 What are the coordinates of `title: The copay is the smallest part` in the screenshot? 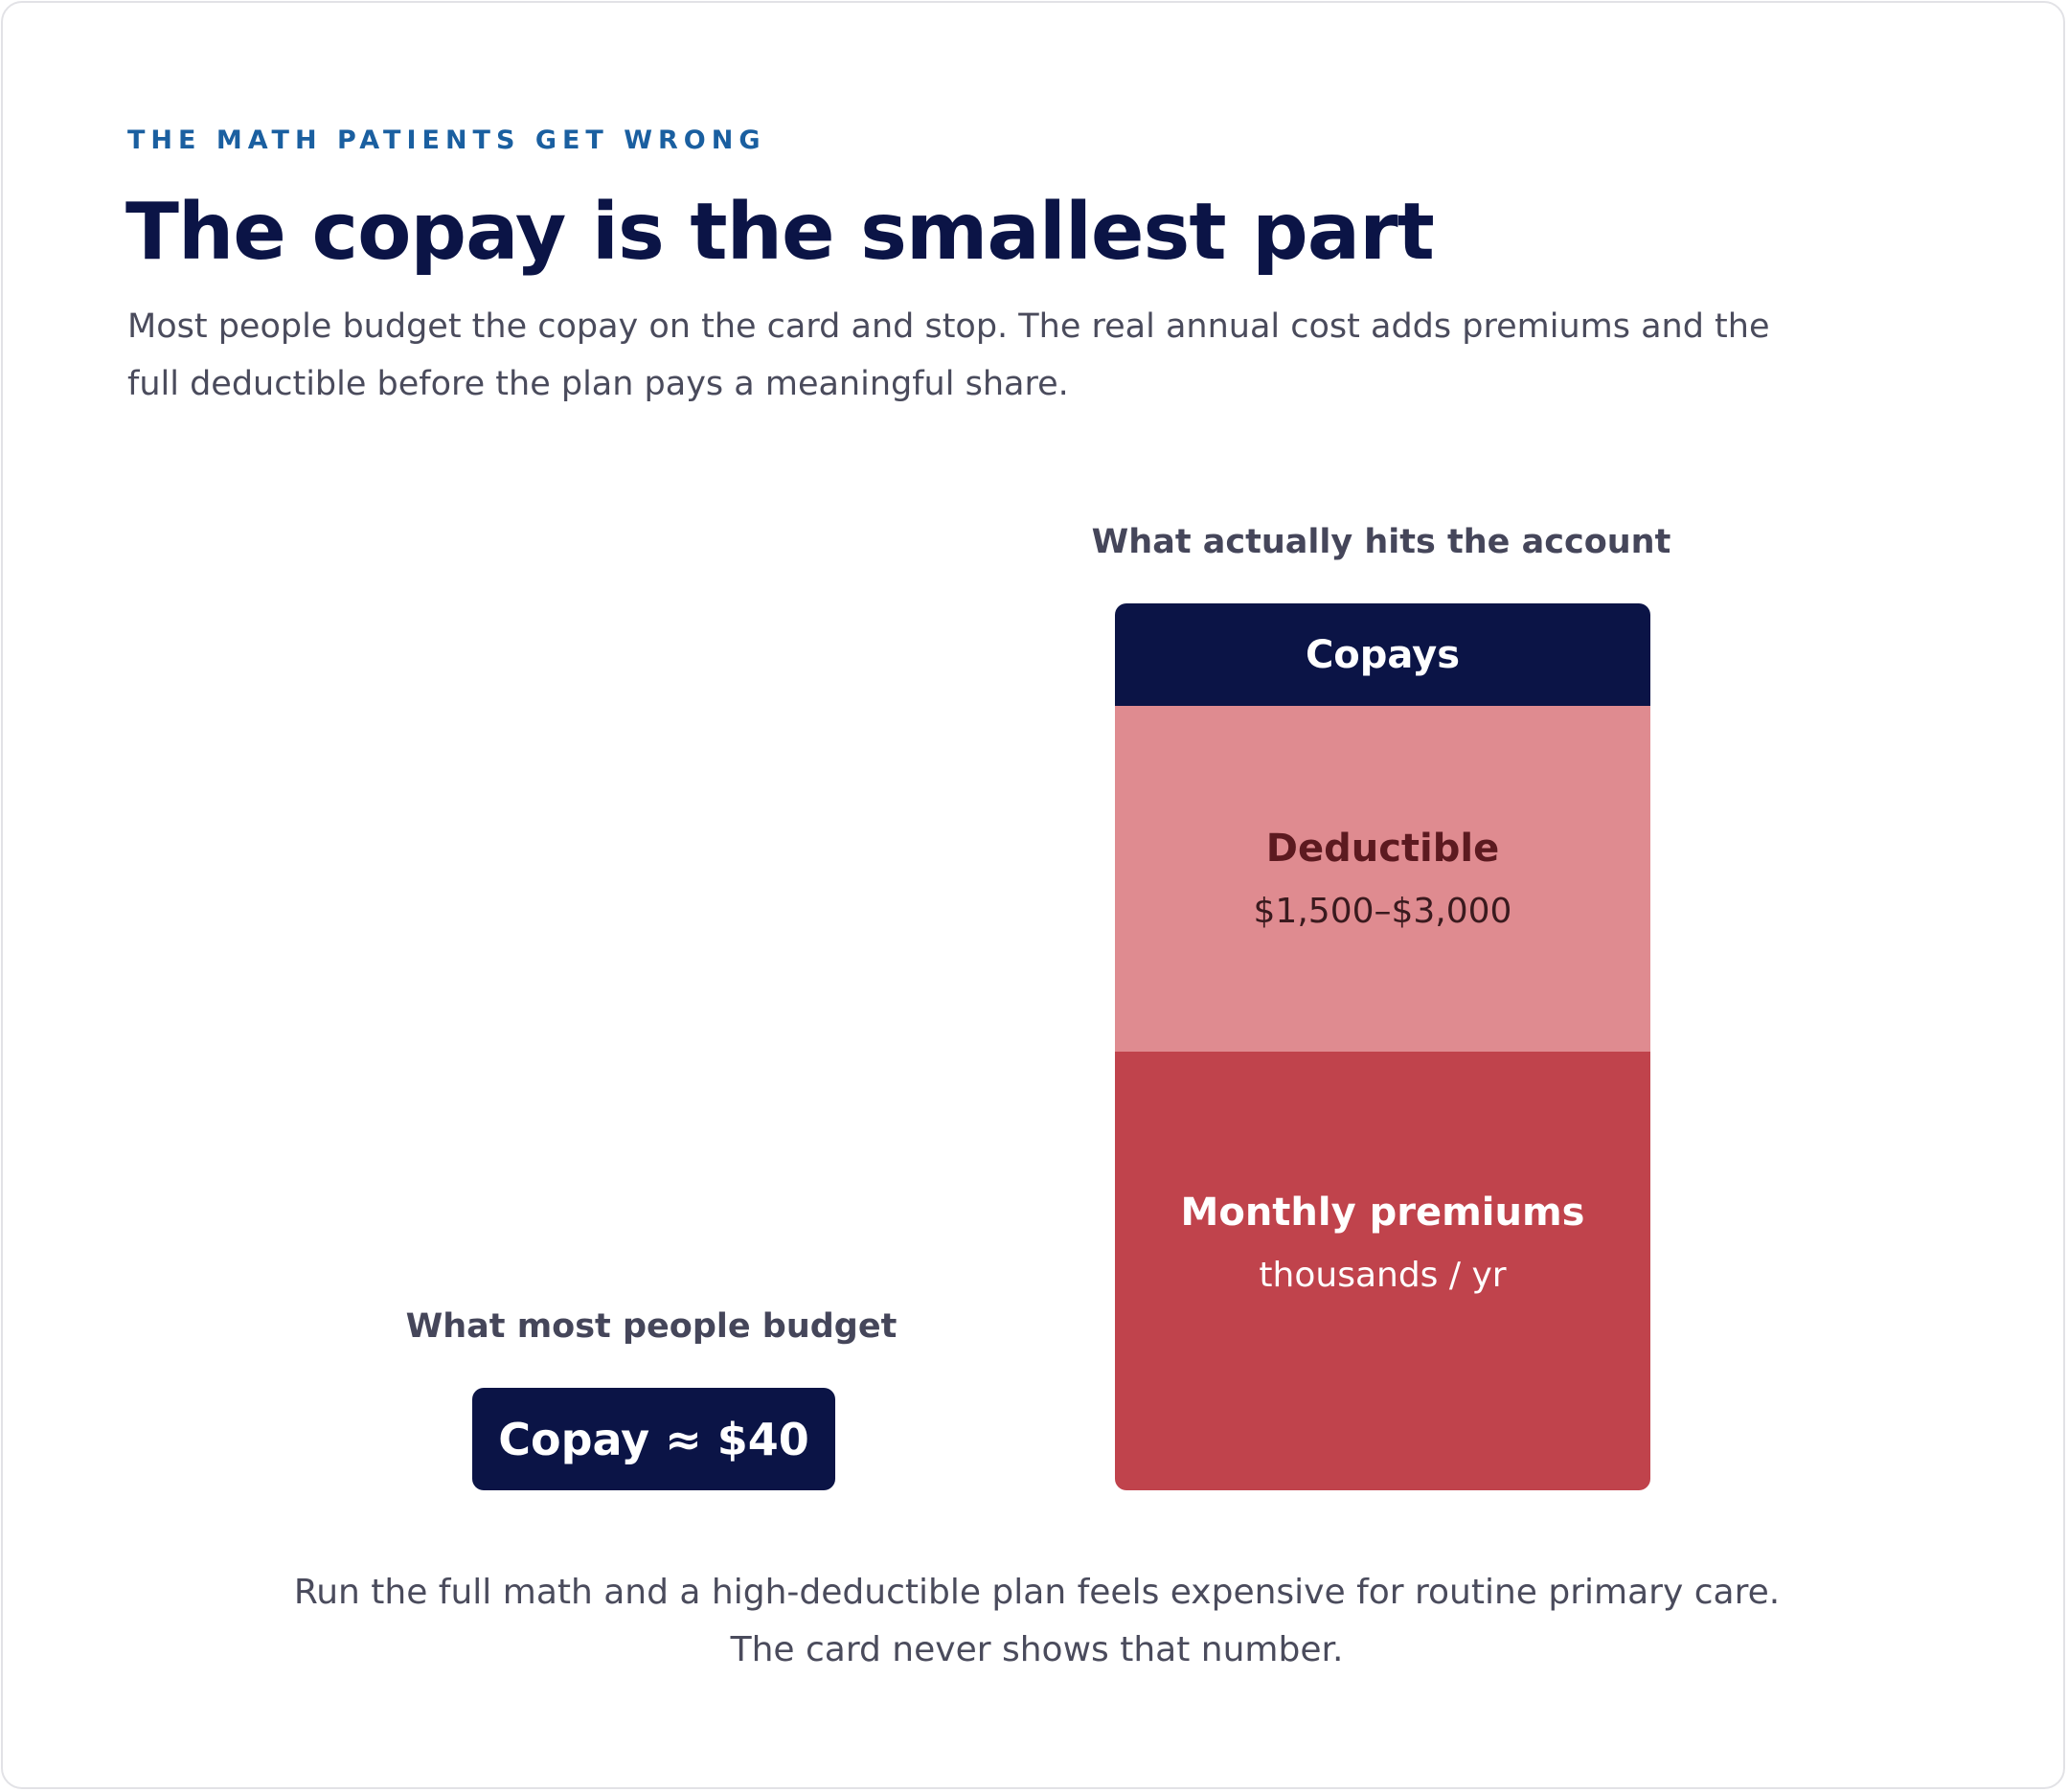 It's located at (780, 232).